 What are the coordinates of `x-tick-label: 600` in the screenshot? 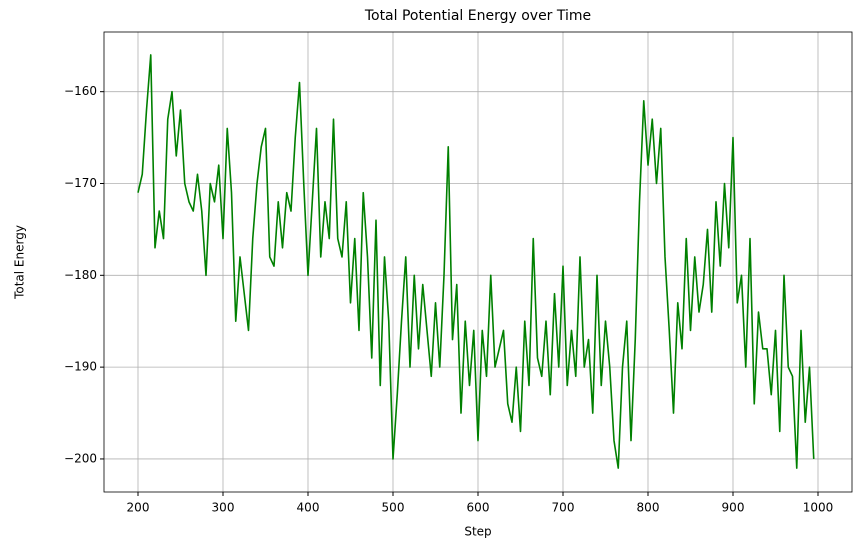 It's located at (478, 508).